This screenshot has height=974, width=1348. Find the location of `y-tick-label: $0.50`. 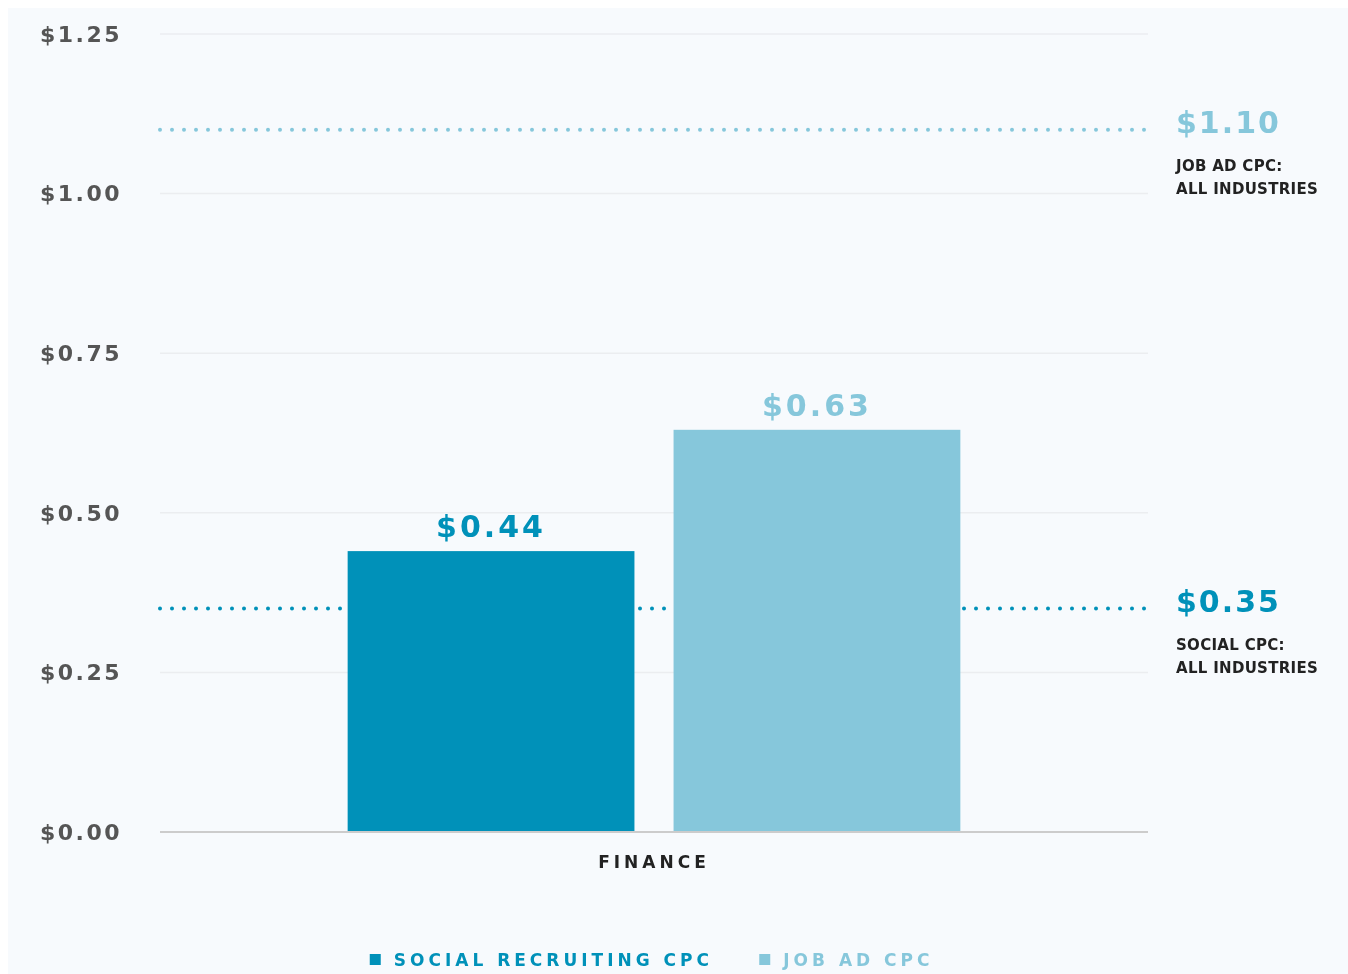

y-tick-label: $0.50 is located at coordinates (80, 513).